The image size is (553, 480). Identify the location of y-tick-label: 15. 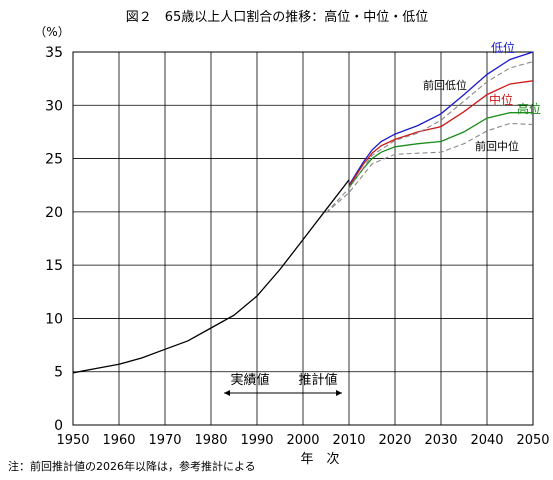
(54, 266).